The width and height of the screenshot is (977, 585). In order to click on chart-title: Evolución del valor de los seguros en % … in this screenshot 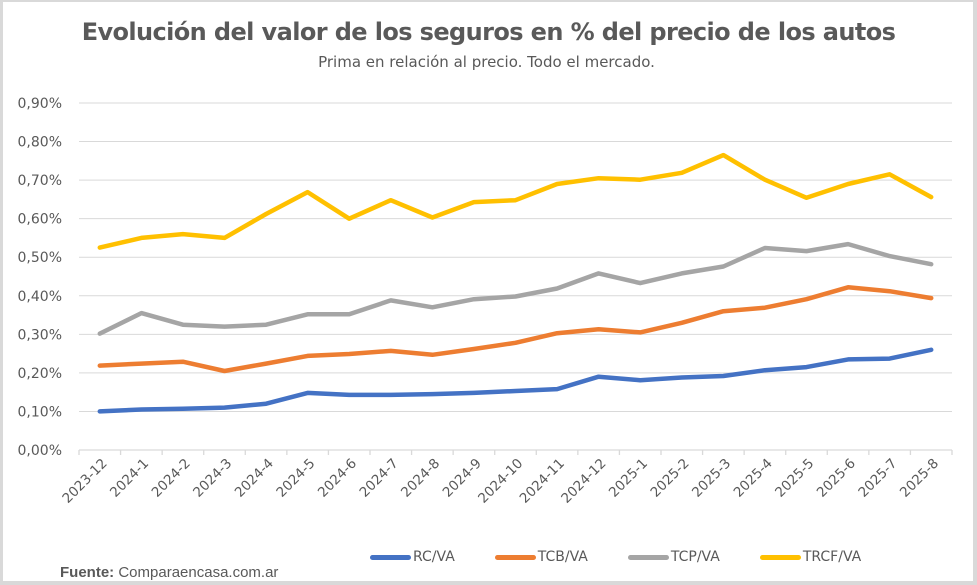, I will do `click(488, 32)`.